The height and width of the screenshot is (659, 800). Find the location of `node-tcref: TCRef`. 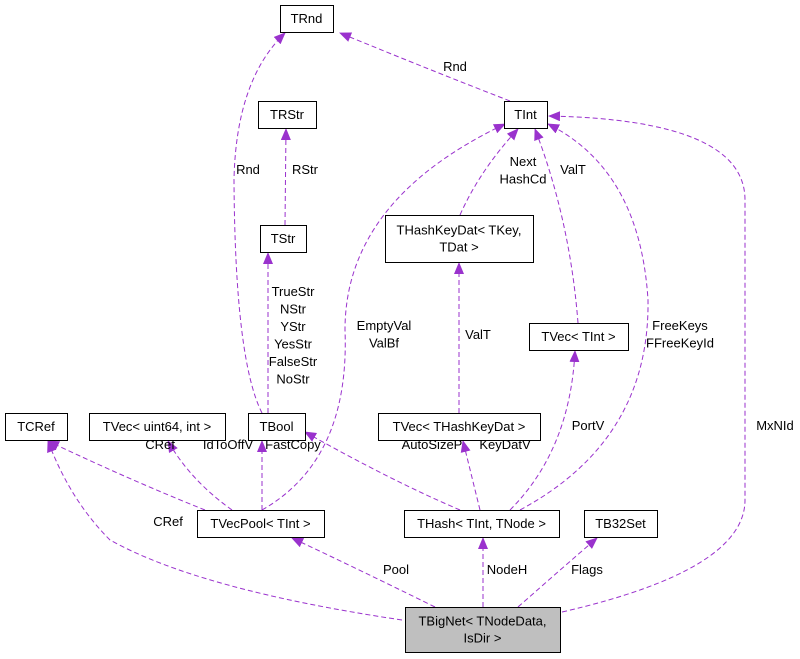

node-tcref: TCRef is located at coordinates (36, 427).